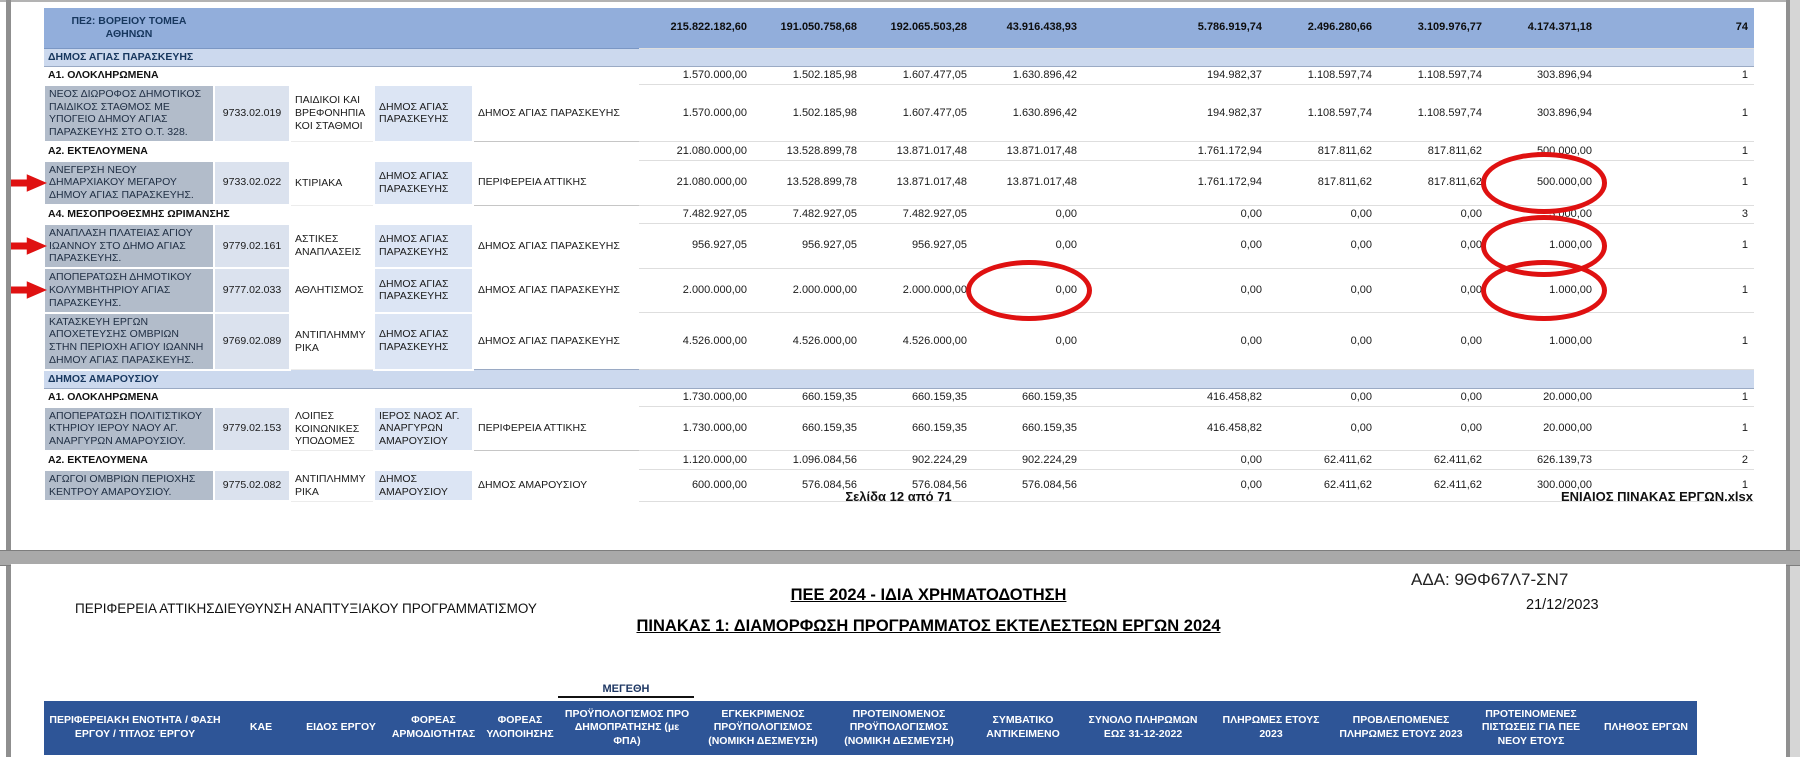 The image size is (1800, 757). Describe the element at coordinates (898, 496) in the screenshot. I see `page-number-footer: Σελίδα 12 από 71` at that location.